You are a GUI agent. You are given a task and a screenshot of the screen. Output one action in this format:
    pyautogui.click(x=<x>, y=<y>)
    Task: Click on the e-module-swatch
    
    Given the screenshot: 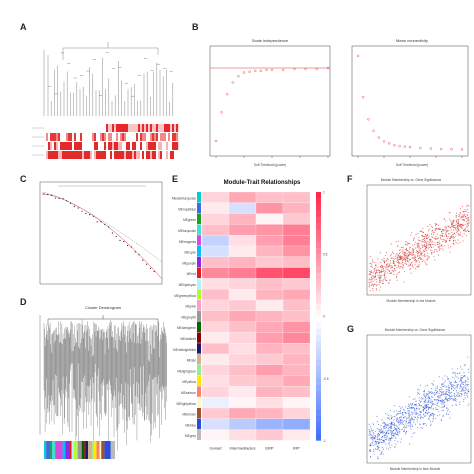 What is the action you would take?
    pyautogui.click(x=199, y=424)
    